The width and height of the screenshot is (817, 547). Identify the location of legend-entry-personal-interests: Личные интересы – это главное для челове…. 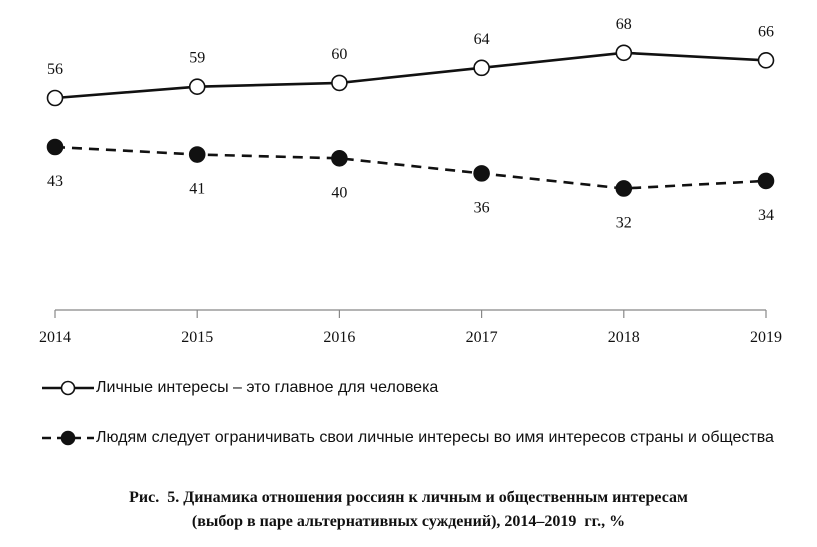
(420, 388).